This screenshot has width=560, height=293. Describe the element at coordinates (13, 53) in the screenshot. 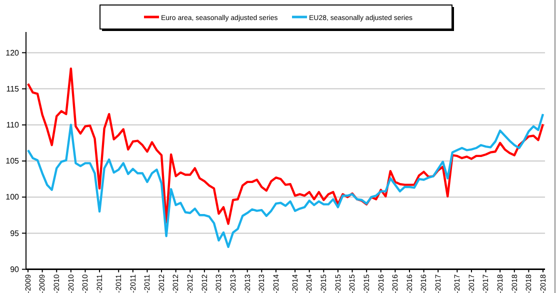

I see `y-tick-label: 120` at that location.